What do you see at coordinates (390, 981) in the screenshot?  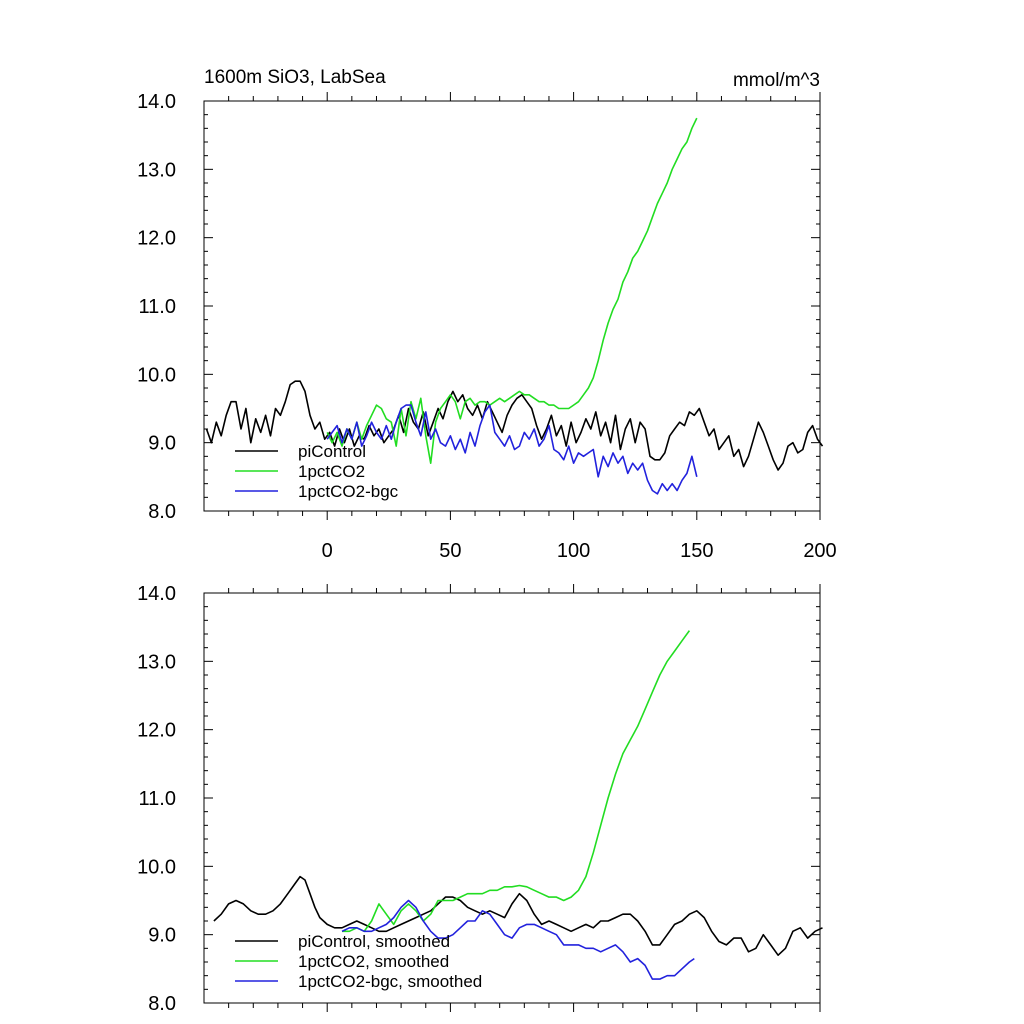 I see `legend-label: 1pctCO2-bgc, smoothed` at bounding box center [390, 981].